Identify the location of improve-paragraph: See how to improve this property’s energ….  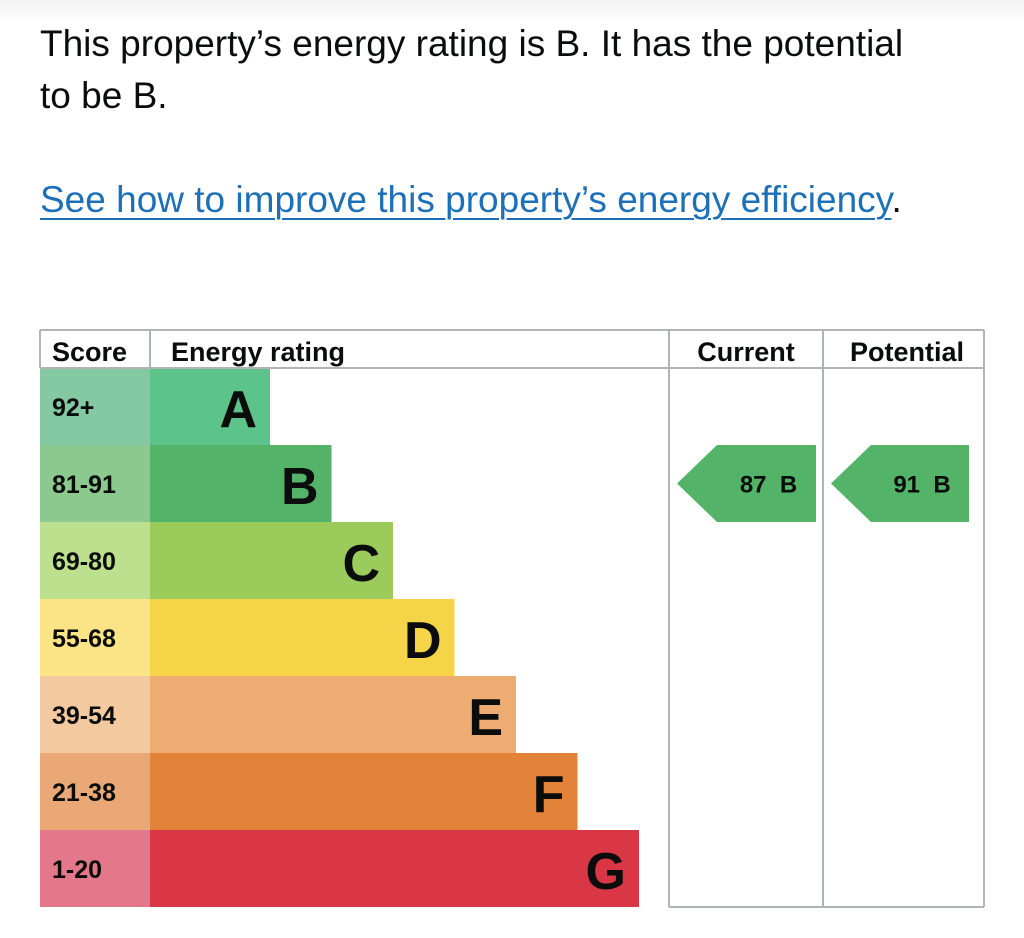
(490, 200).